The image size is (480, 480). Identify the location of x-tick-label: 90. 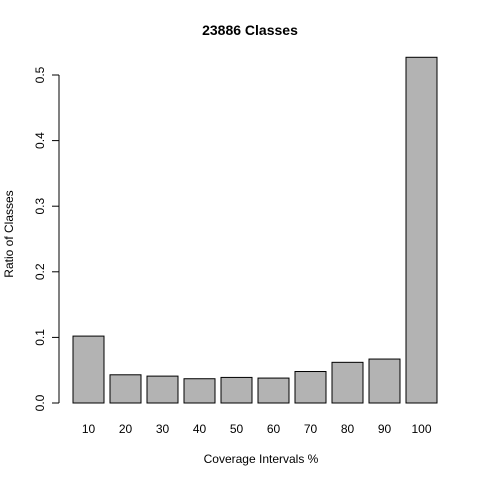
(385, 429).